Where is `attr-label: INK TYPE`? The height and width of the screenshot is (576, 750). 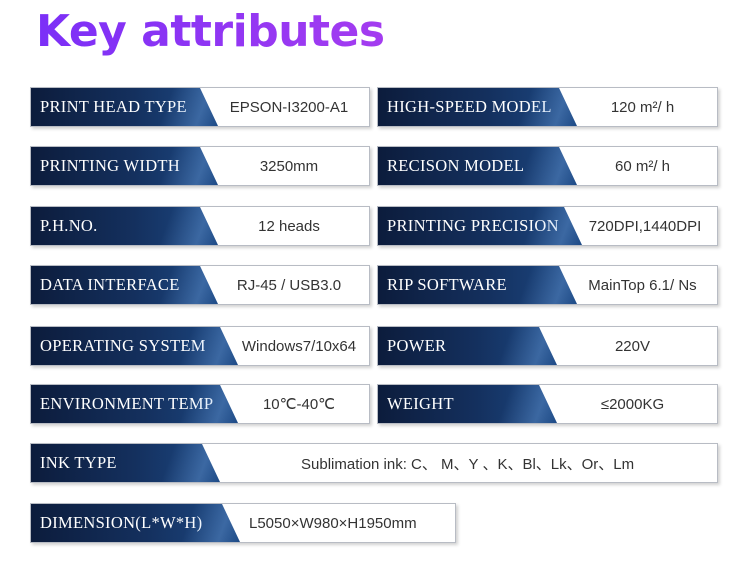 attr-label: INK TYPE is located at coordinates (125, 463).